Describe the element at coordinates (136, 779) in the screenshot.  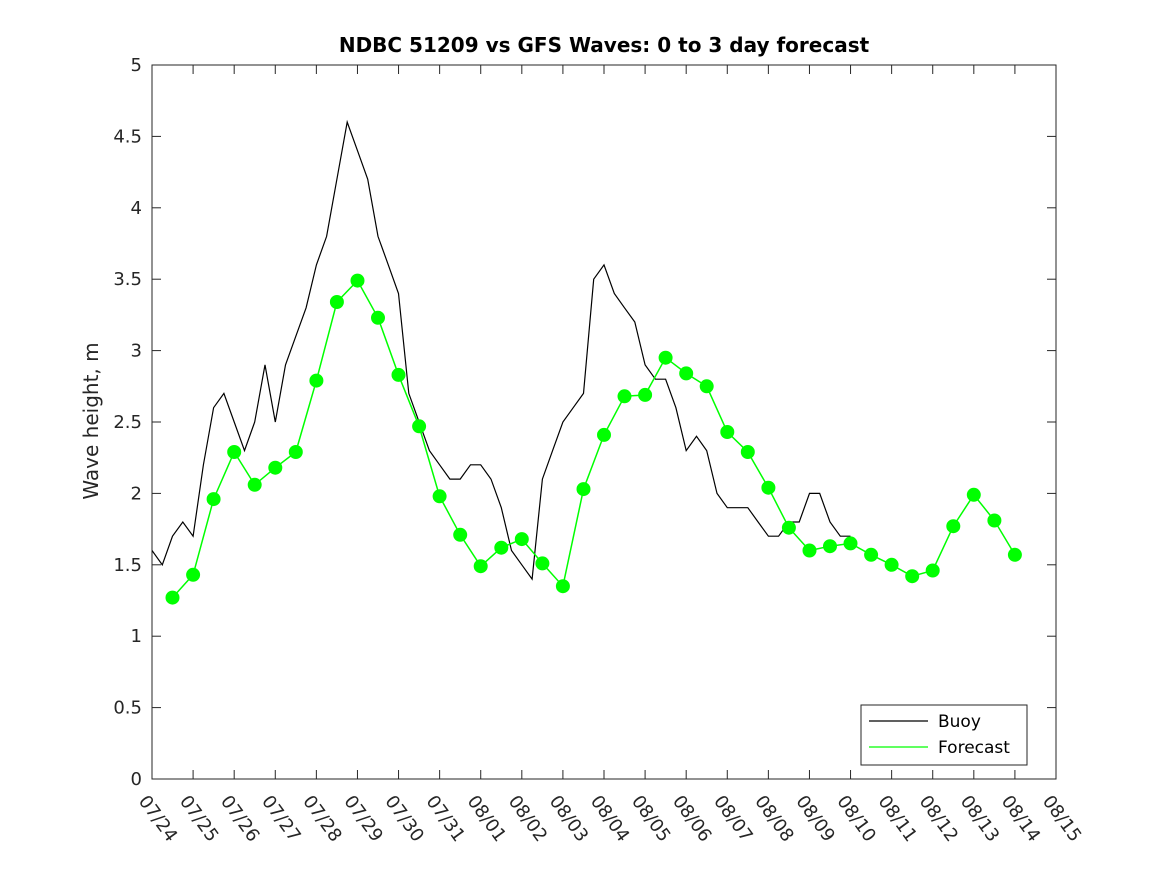
I see `y-tick-label: 0` at that location.